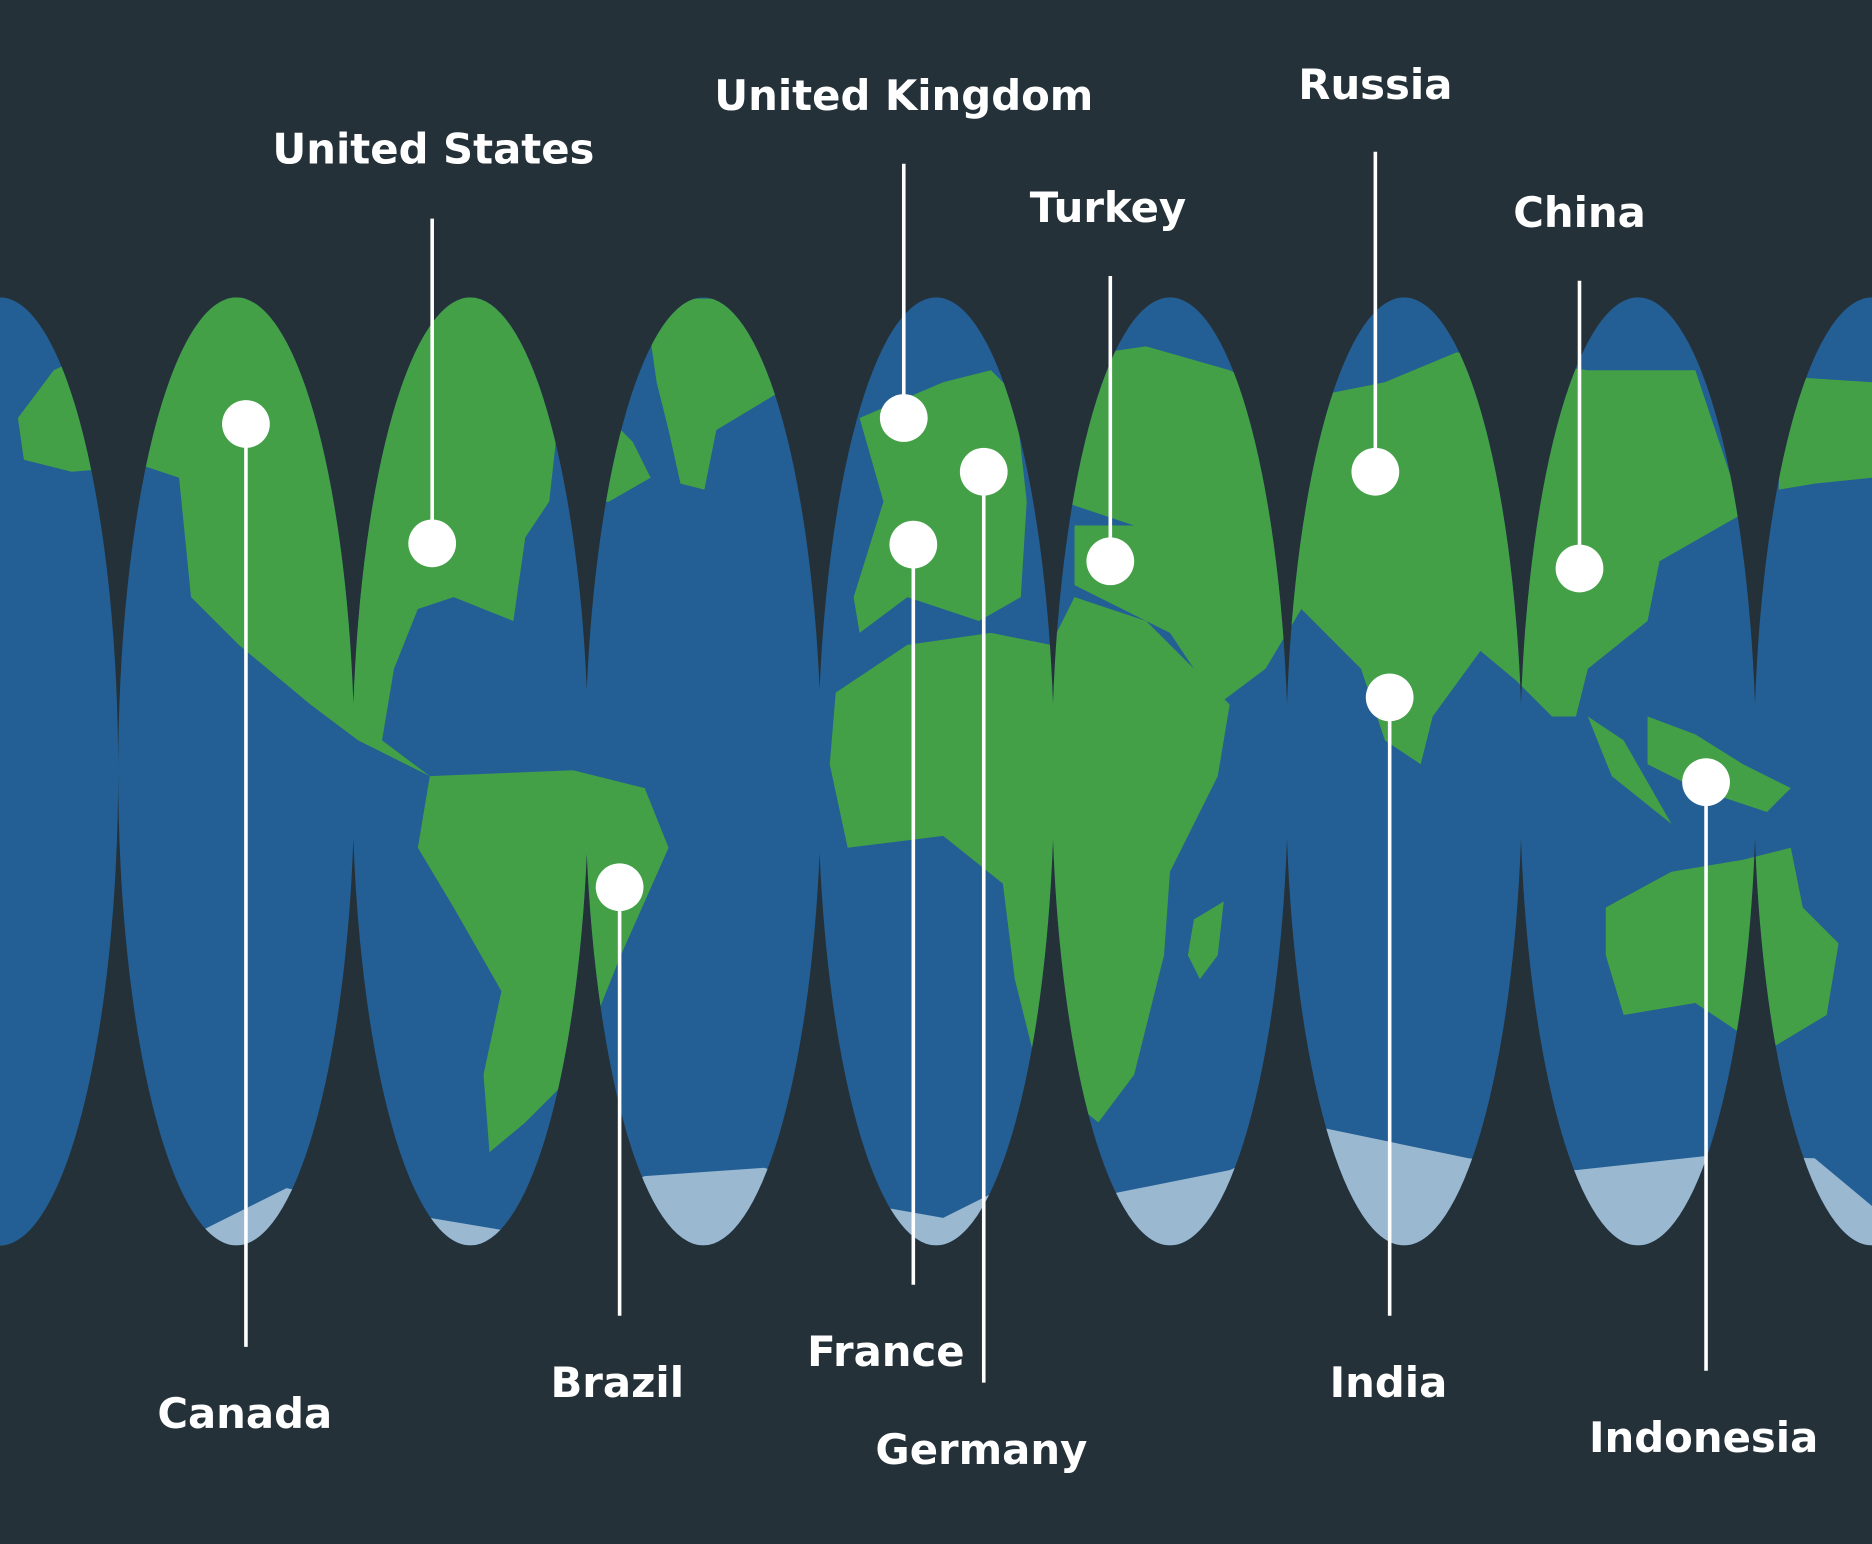  I want to click on pin-turkey: Turkey, so click(1108, 384).